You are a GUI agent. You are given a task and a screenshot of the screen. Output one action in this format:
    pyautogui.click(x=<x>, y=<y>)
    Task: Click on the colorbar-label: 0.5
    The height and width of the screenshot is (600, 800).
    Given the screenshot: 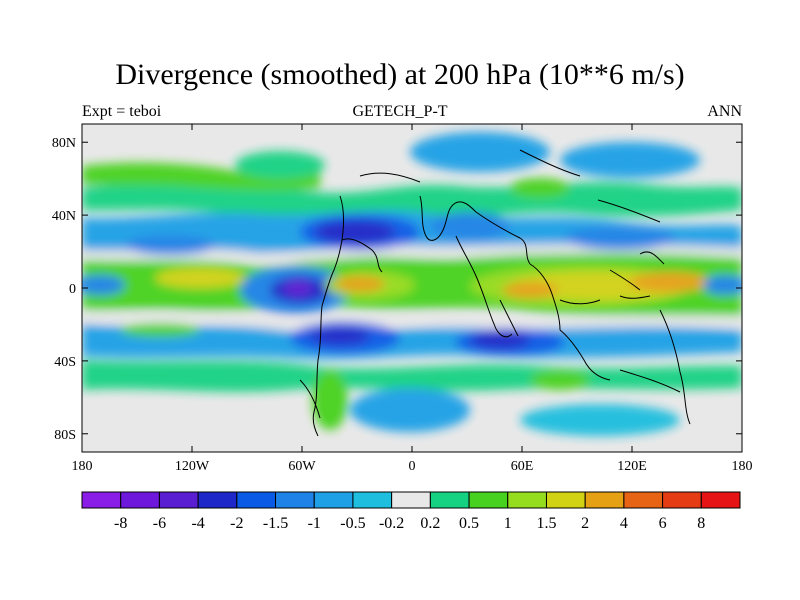 What is the action you would take?
    pyautogui.click(x=469, y=523)
    